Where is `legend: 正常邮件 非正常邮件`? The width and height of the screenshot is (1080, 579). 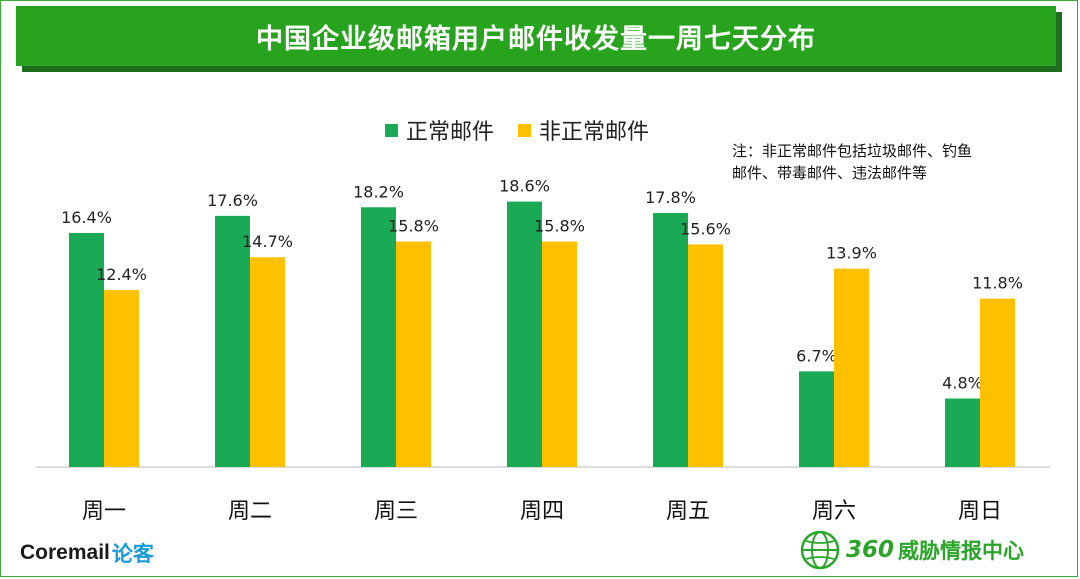 legend: 正常邮件 非正常邮件 is located at coordinates (529, 130).